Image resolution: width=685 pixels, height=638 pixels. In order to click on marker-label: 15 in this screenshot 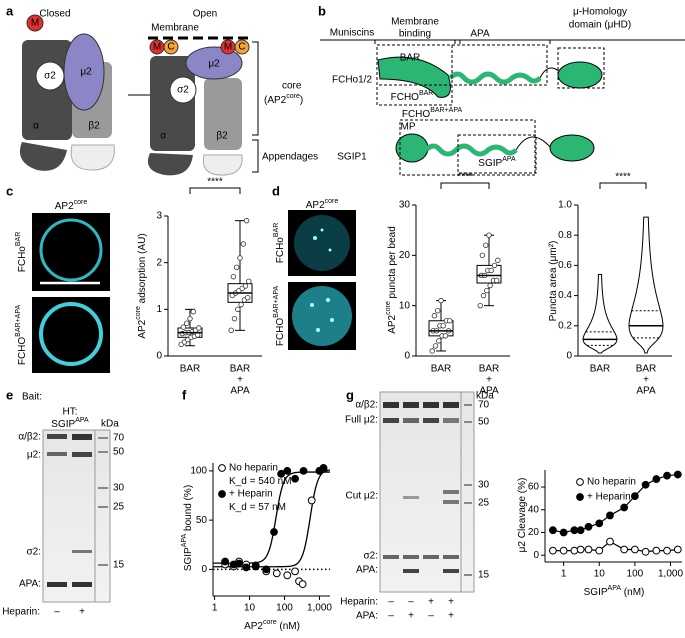, I will do `click(484, 575)`.